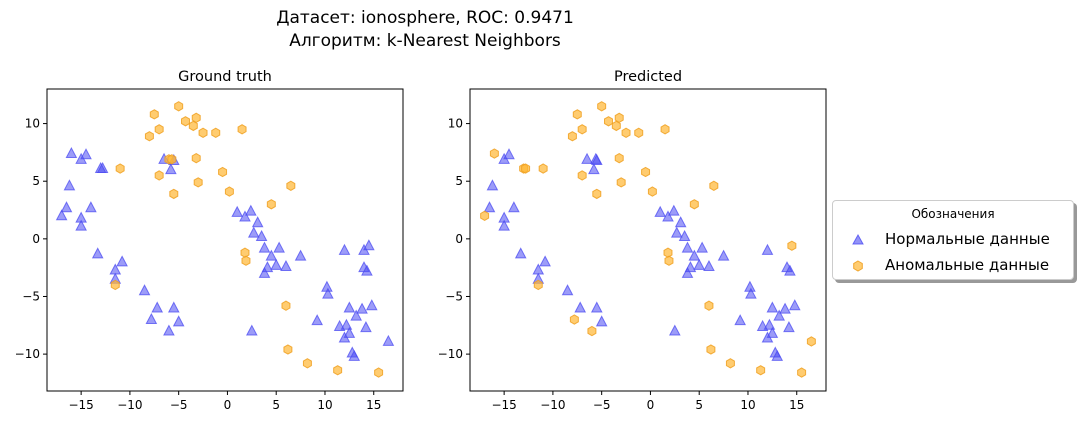  I want to click on hexagon-marker-icon, so click(858, 266).